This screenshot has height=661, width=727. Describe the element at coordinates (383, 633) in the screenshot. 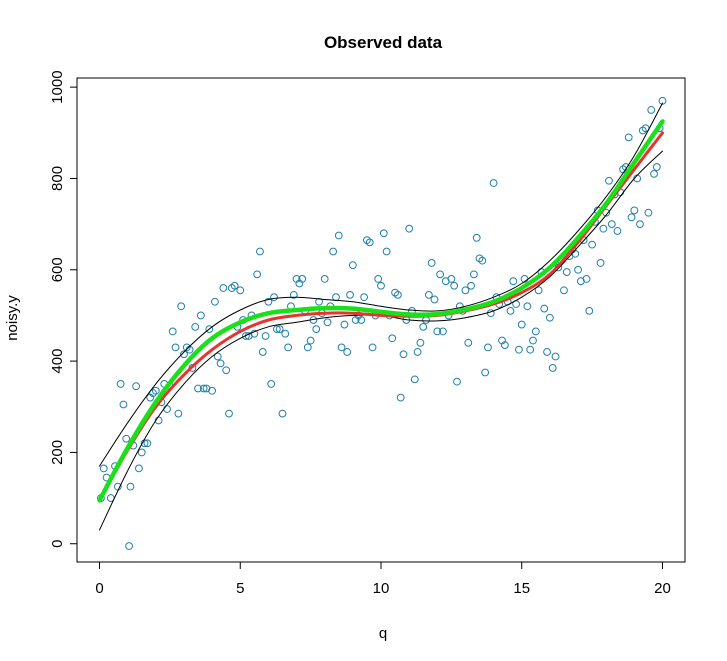

I see `x-axis-label: q` at that location.